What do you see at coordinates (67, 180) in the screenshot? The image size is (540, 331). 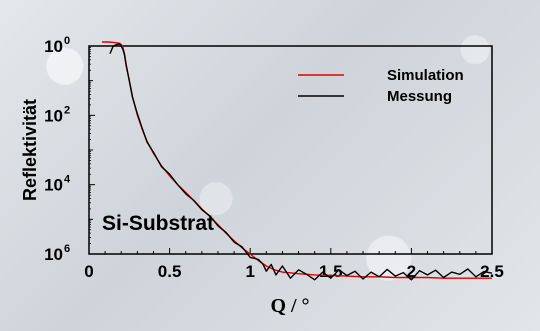 I see `y-tick-exponent: 4` at bounding box center [67, 180].